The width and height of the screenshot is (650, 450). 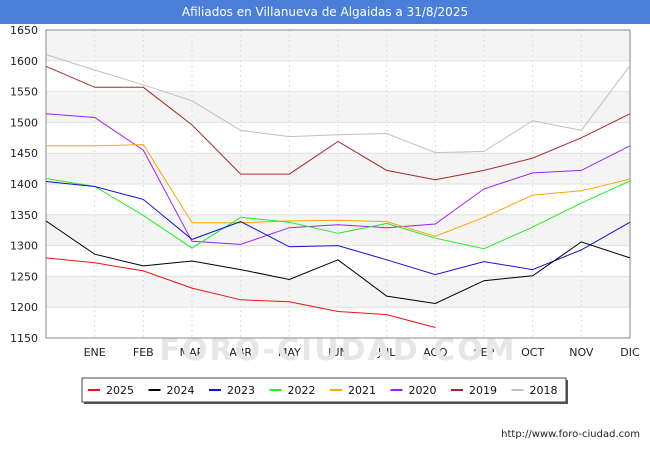 What do you see at coordinates (338, 214) in the screenshot?
I see `series-line-2022` at bounding box center [338, 214].